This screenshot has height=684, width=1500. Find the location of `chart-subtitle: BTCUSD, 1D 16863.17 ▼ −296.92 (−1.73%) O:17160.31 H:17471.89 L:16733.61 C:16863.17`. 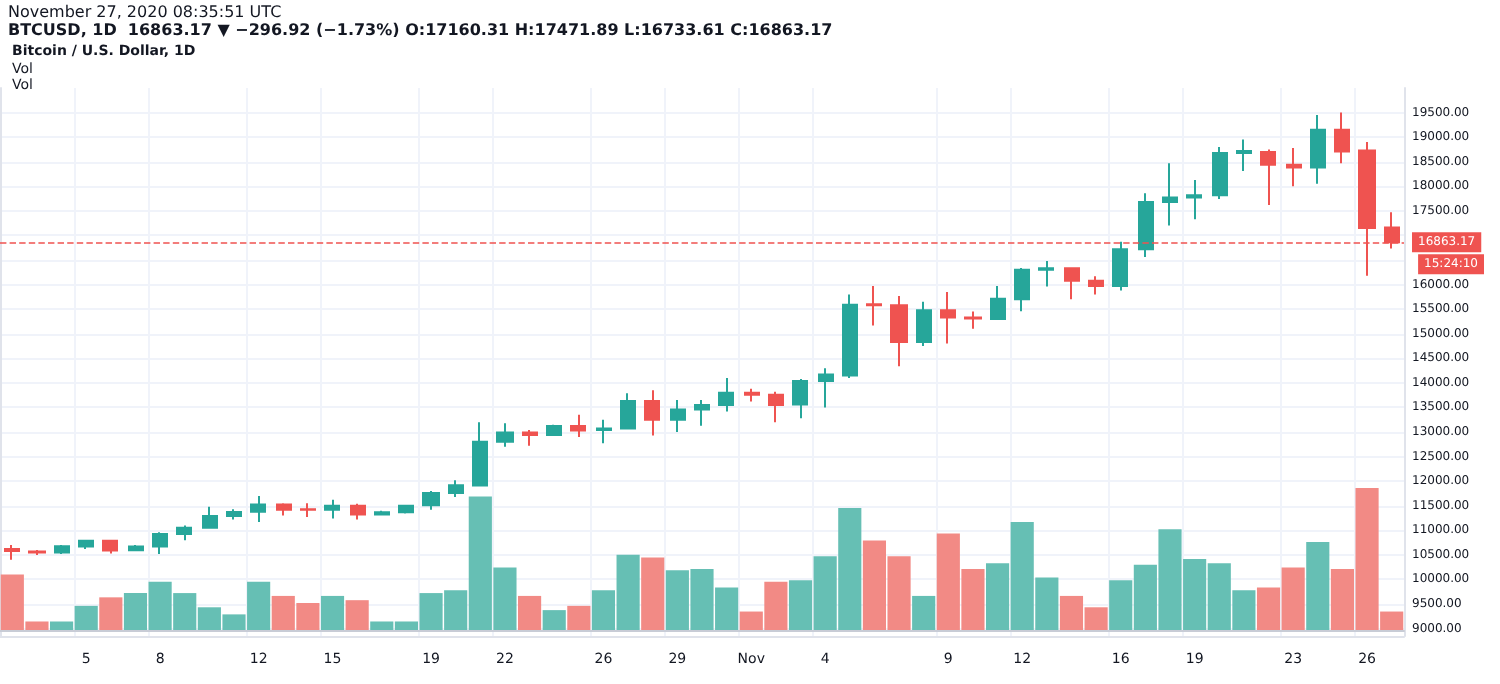

chart-subtitle: BTCUSD, 1D 16863.17 ▼ −296.92 (−1.73%) O:17160.31 H:17471.89 L:16733.61 C:16863.17 is located at coordinates (420, 30).